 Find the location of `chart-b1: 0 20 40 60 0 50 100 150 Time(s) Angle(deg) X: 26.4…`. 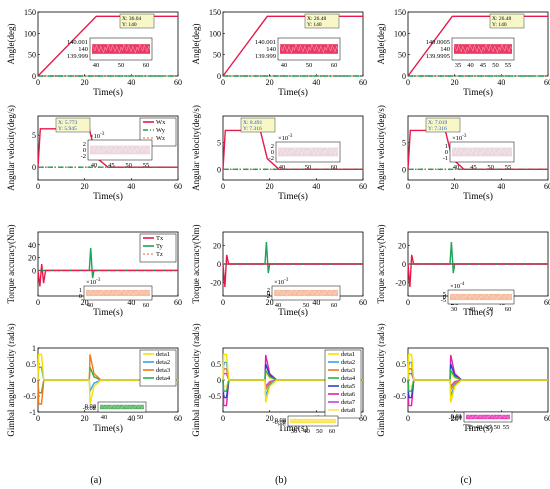

chart-b1: 0 20 40 60 0 50 100 150 Time(s) Angle(deg) X: 26.4… is located at coordinates (279, 53).